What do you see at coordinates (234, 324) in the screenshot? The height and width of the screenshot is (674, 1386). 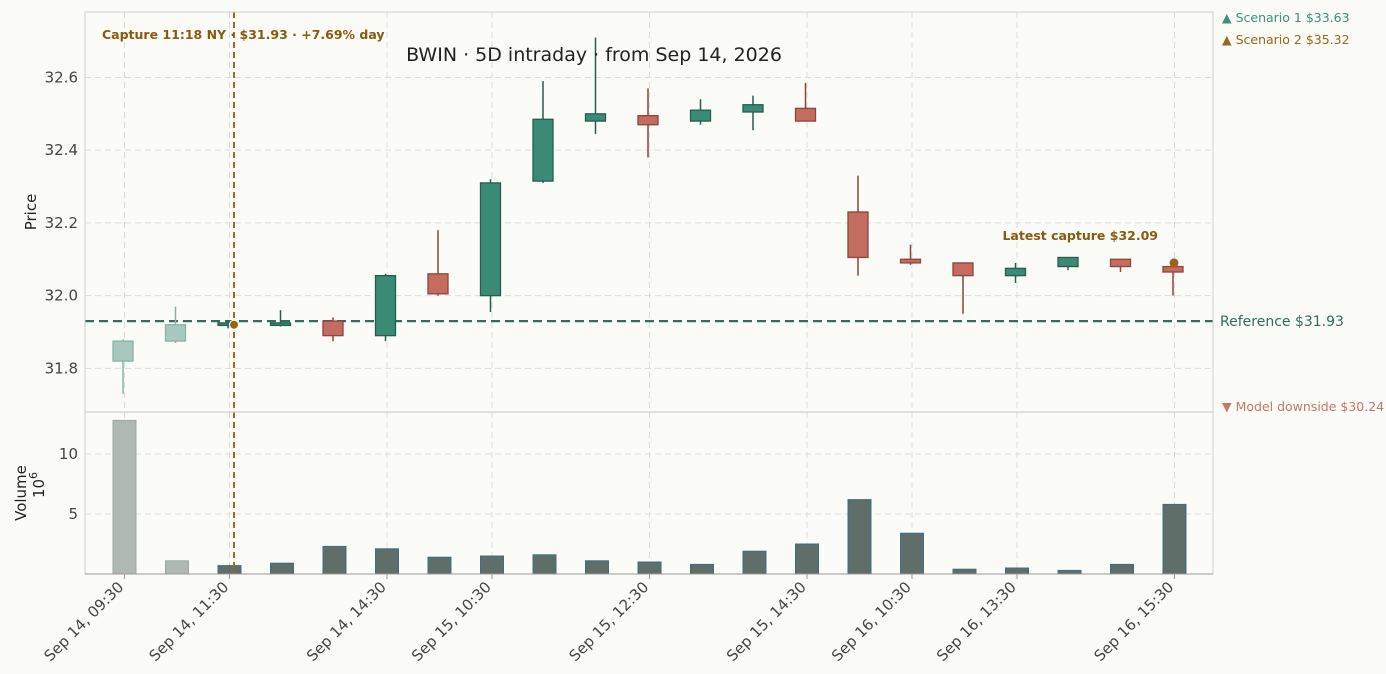 I see `capture-marker-dot` at bounding box center [234, 324].